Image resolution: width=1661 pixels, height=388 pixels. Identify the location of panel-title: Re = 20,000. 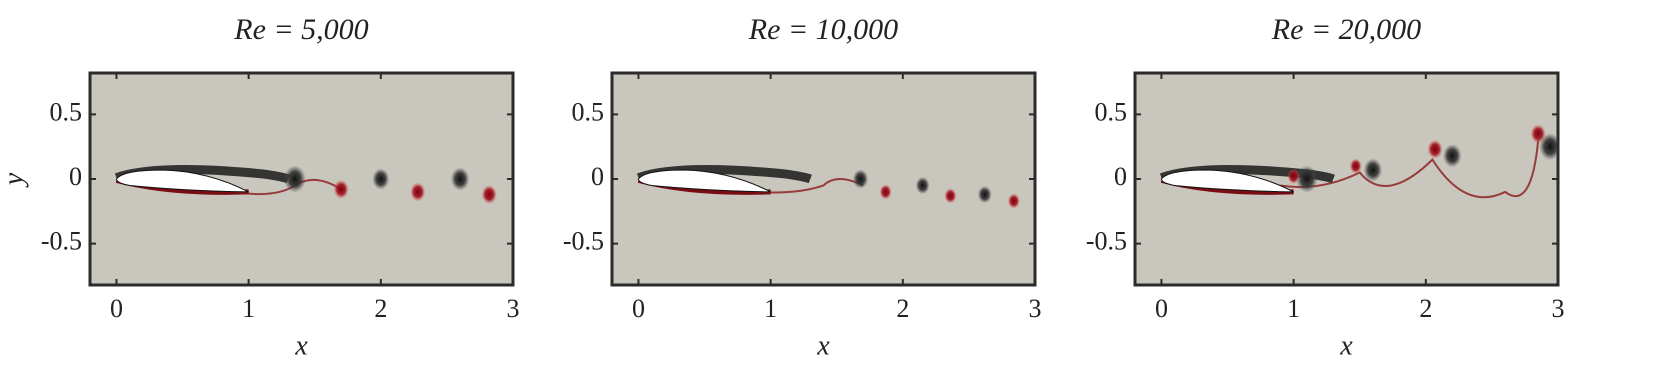
(1346, 29).